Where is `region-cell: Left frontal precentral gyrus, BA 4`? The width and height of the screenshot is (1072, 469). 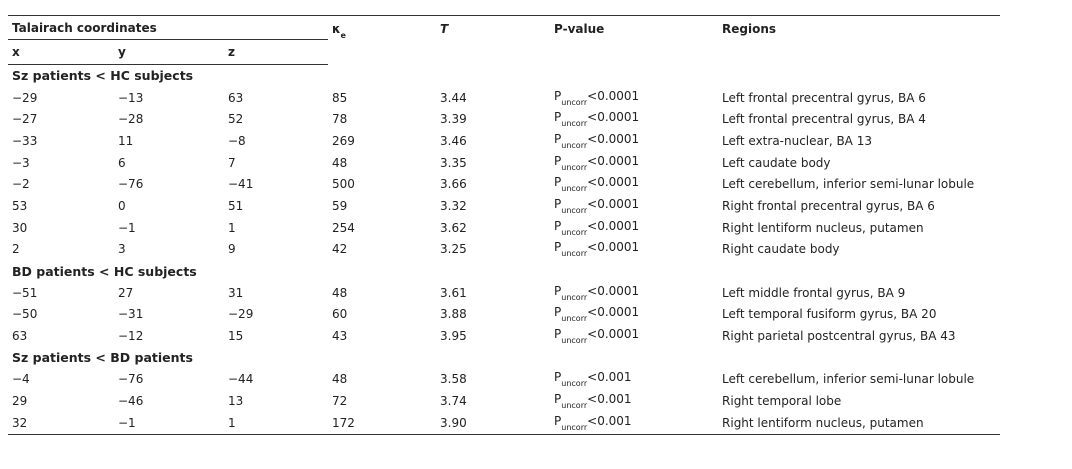 region-cell: Left frontal precentral gyrus, BA 4 is located at coordinates (824, 119).